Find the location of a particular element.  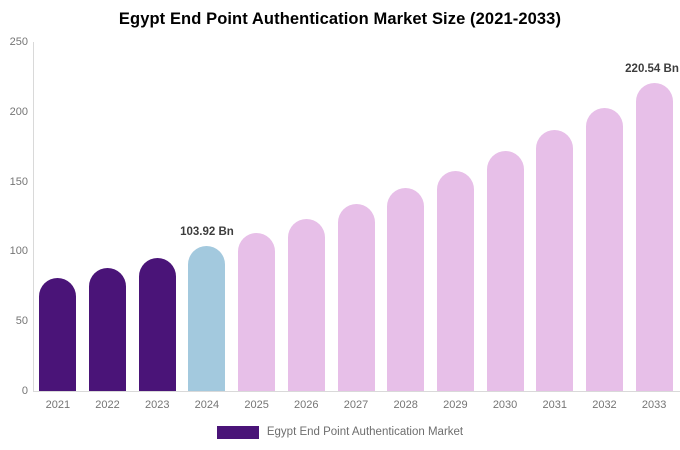

bar-2026 is located at coordinates (306, 305).